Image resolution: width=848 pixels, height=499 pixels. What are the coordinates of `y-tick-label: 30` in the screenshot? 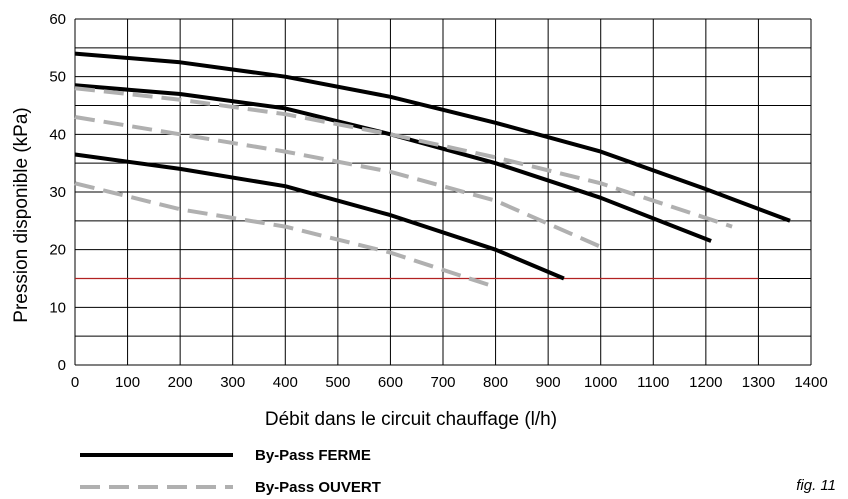 It's located at (57, 192).